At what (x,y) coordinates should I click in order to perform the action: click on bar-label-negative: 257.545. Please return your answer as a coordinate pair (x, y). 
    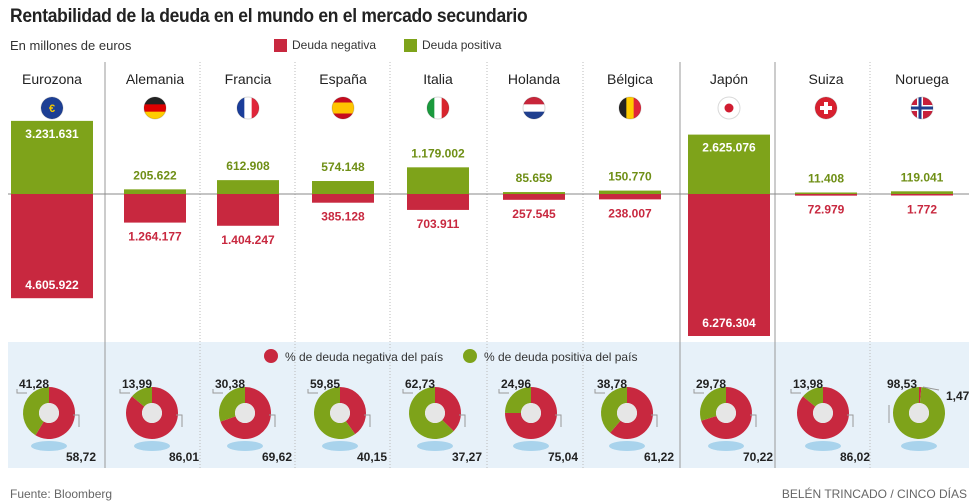
    Looking at the image, I should click on (534, 214).